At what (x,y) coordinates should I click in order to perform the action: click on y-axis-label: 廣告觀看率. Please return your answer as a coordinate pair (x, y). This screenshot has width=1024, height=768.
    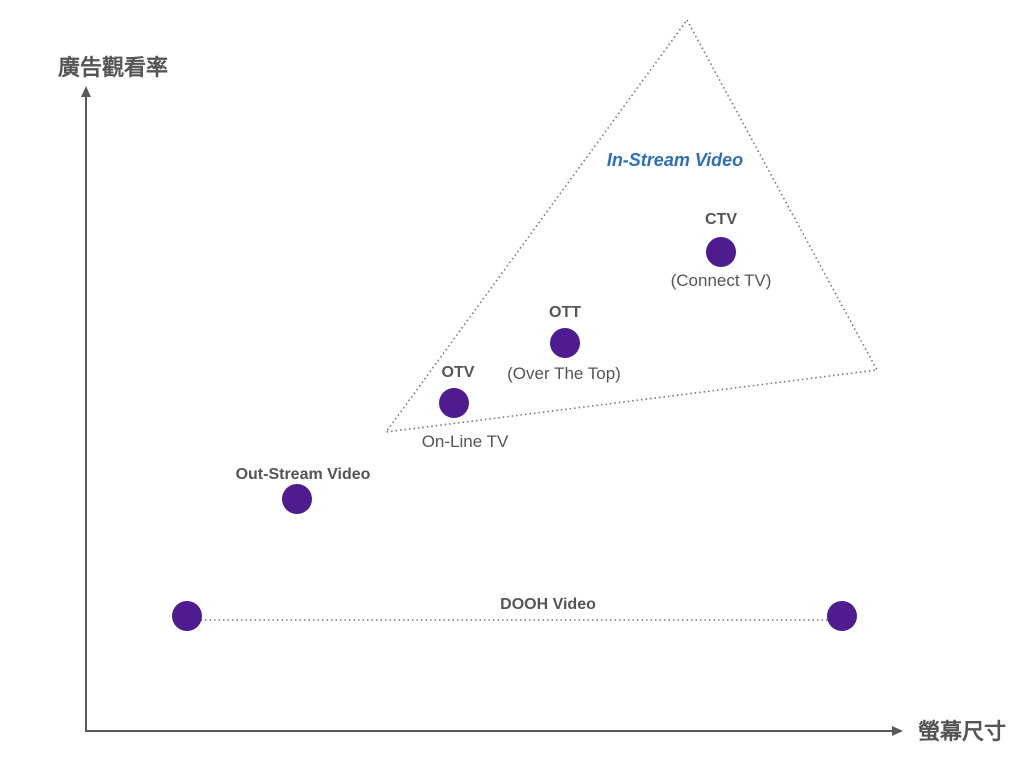
    Looking at the image, I should click on (113, 68).